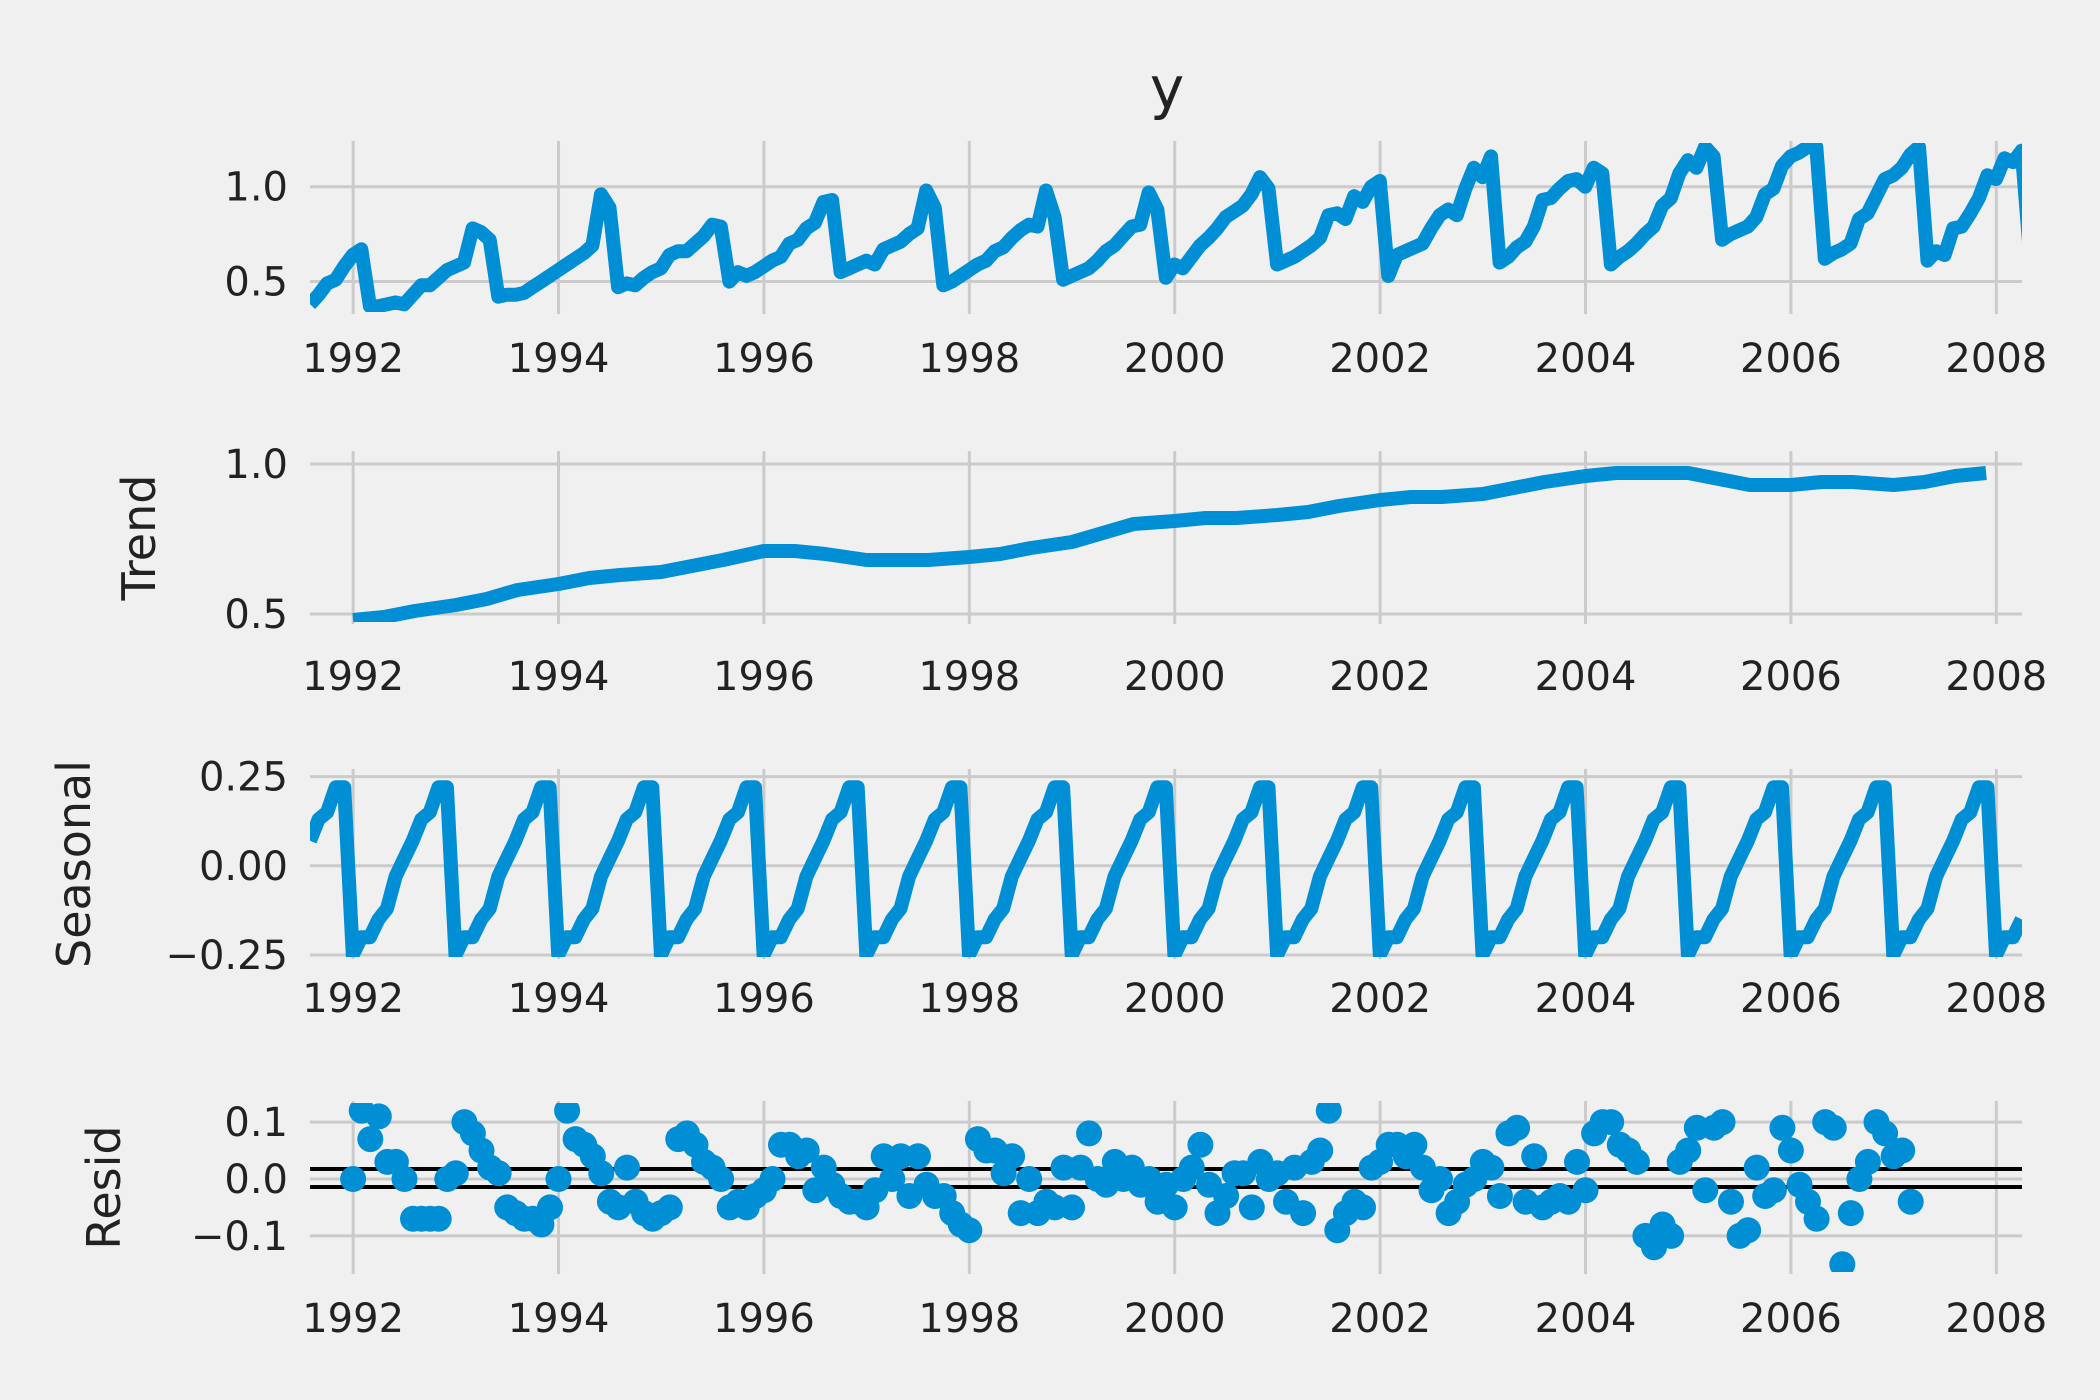 Image resolution: width=2100 pixels, height=1400 pixels. I want to click on figure-title: y, so click(1167, 88).